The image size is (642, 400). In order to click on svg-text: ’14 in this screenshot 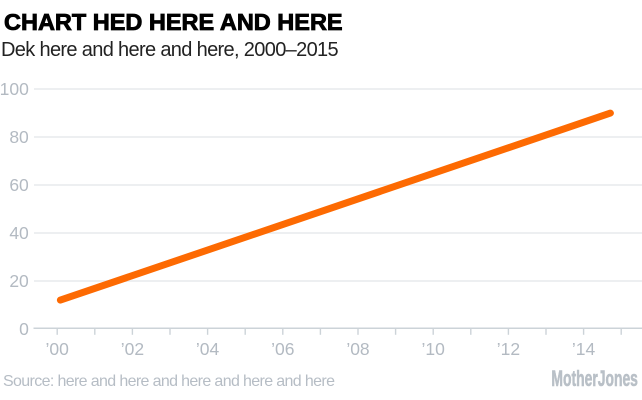, I will do `click(584, 349)`.